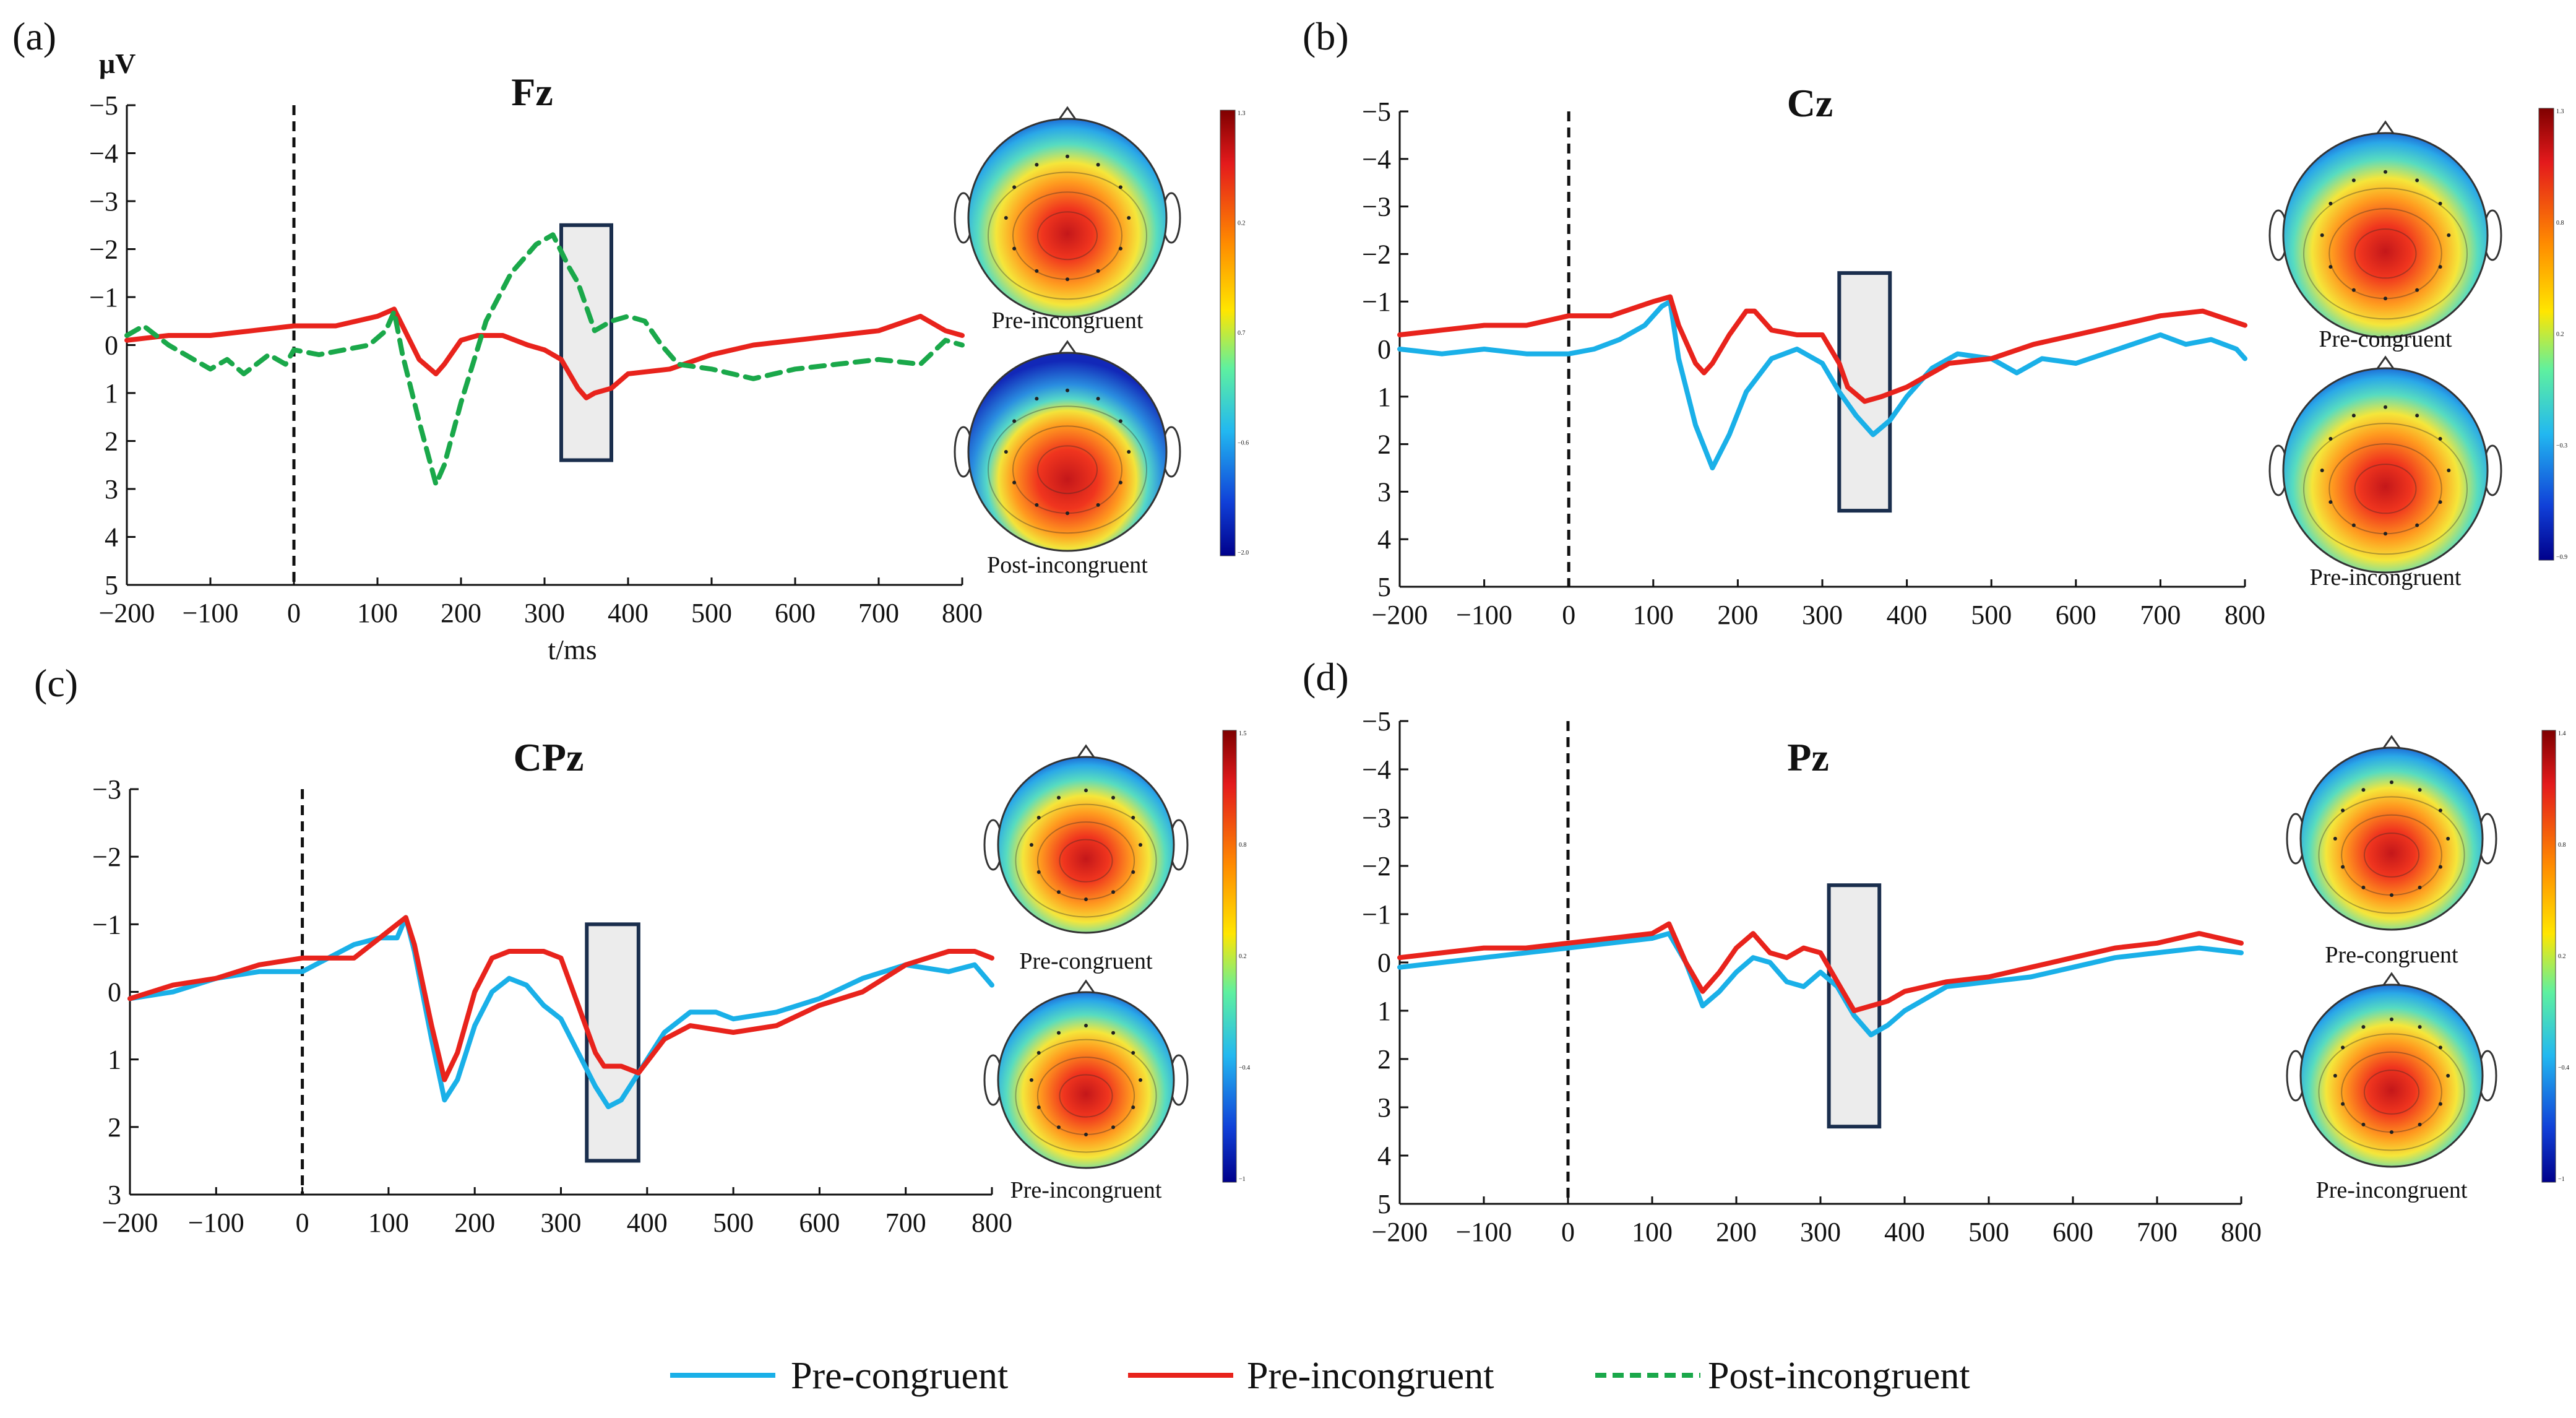  What do you see at coordinates (1484, 615) in the screenshot?
I see `x-tick-label: −100` at bounding box center [1484, 615].